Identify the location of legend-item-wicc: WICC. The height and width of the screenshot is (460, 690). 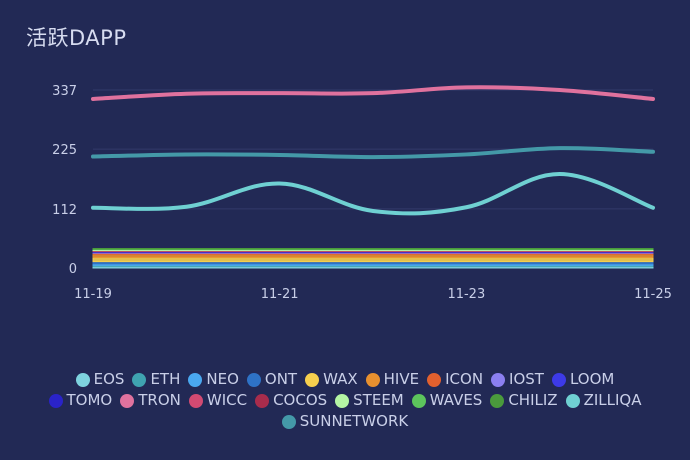
(218, 400).